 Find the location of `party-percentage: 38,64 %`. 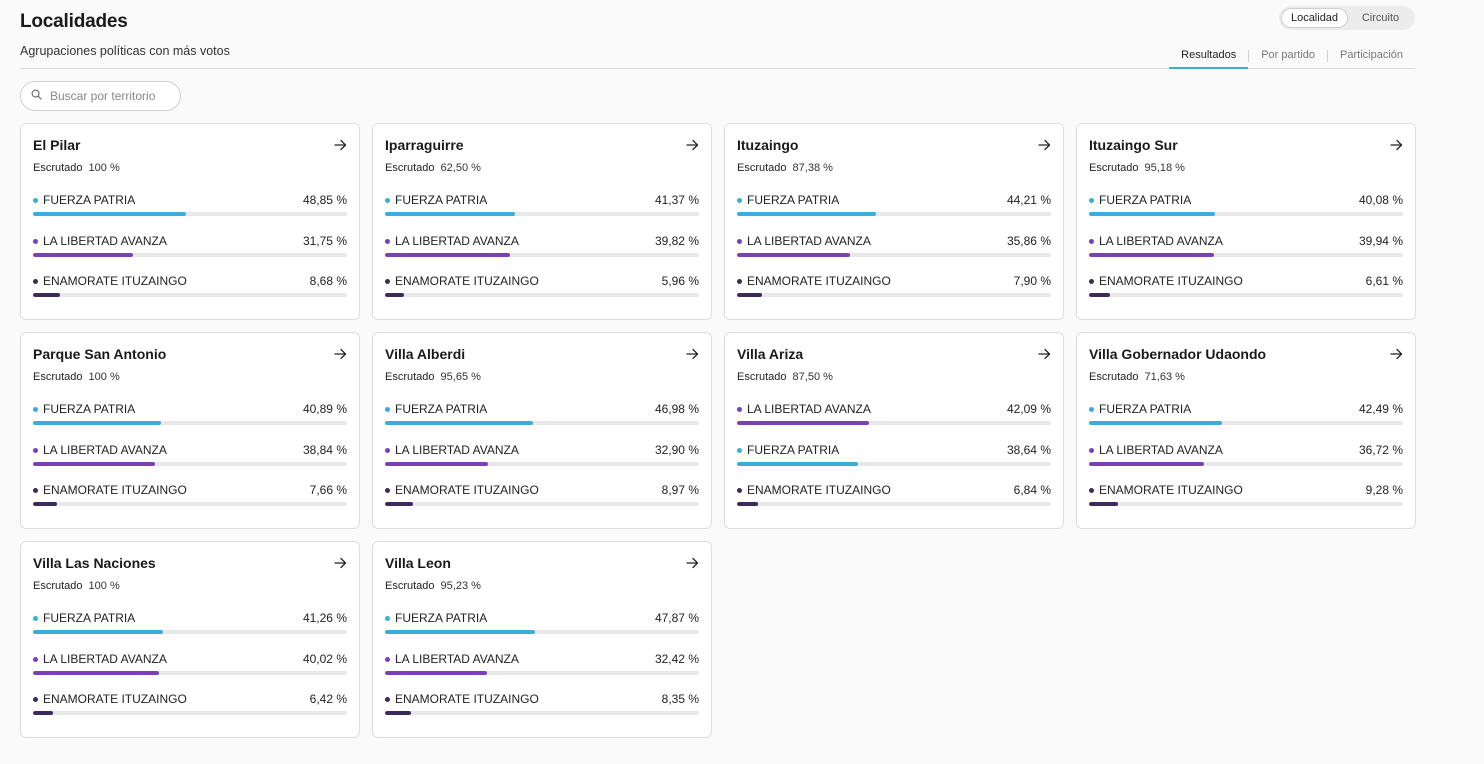

party-percentage: 38,64 % is located at coordinates (1028, 450).